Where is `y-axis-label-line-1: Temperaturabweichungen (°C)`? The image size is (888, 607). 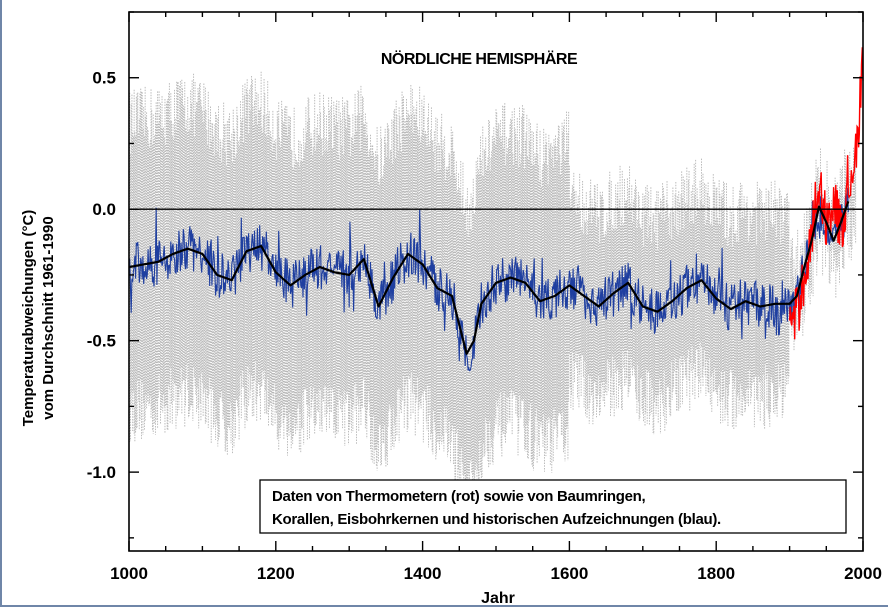
y-axis-label-line-1: Temperaturabweichungen (°C) is located at coordinates (28, 318).